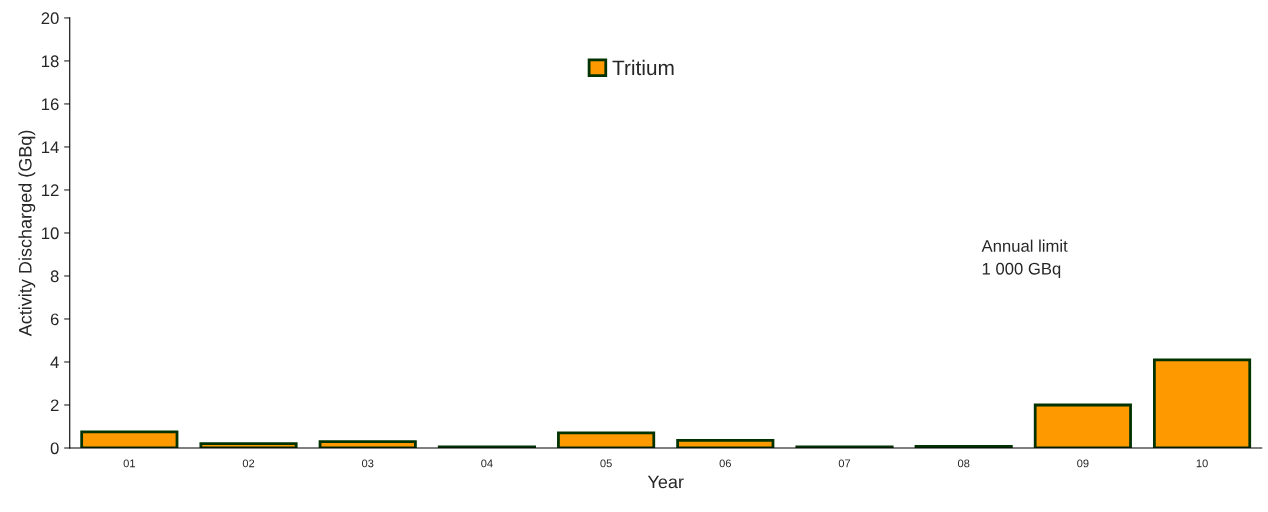 The height and width of the screenshot is (512, 1268). Describe the element at coordinates (844, 463) in the screenshot. I see `x-tick-label: 07` at that location.